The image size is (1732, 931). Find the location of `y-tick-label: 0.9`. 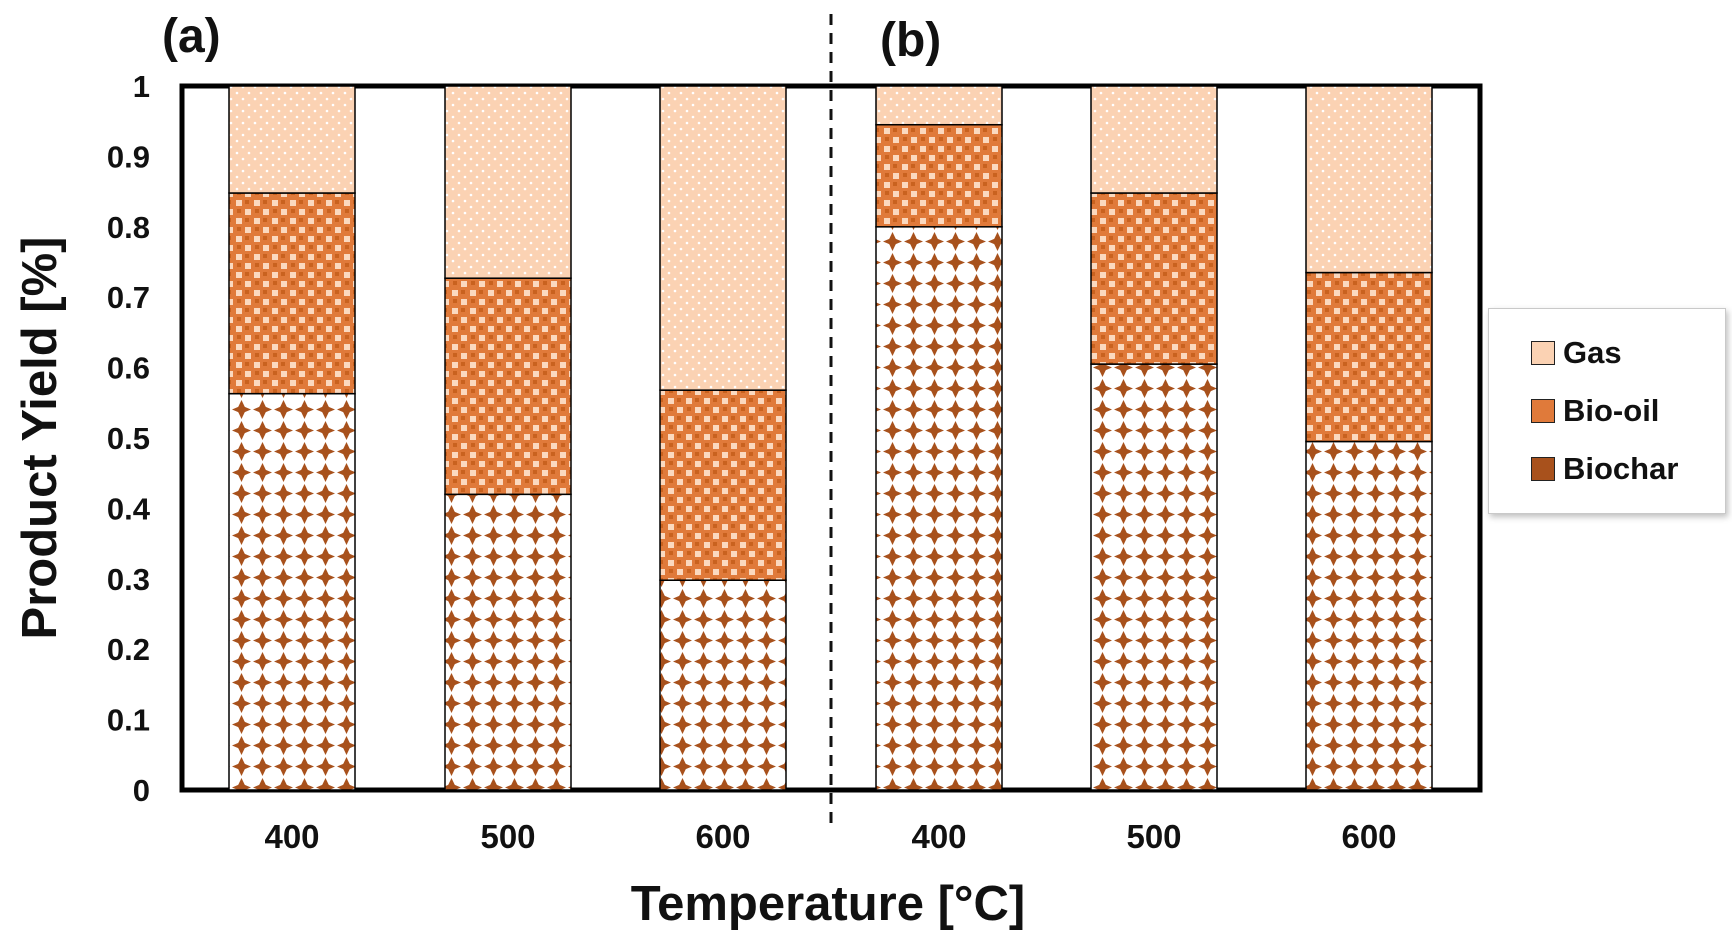

y-tick-label: 0.9 is located at coordinates (128, 156).